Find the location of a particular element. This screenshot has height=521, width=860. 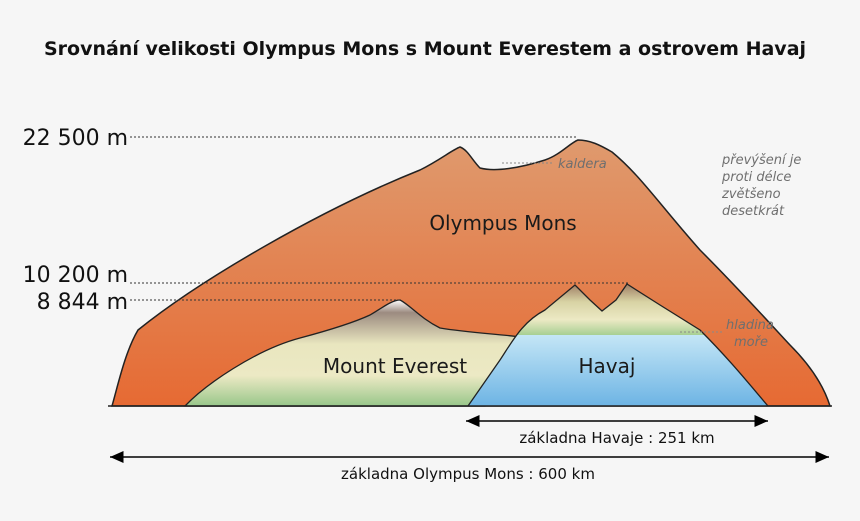

label-havaj: Havaj is located at coordinates (607, 366).